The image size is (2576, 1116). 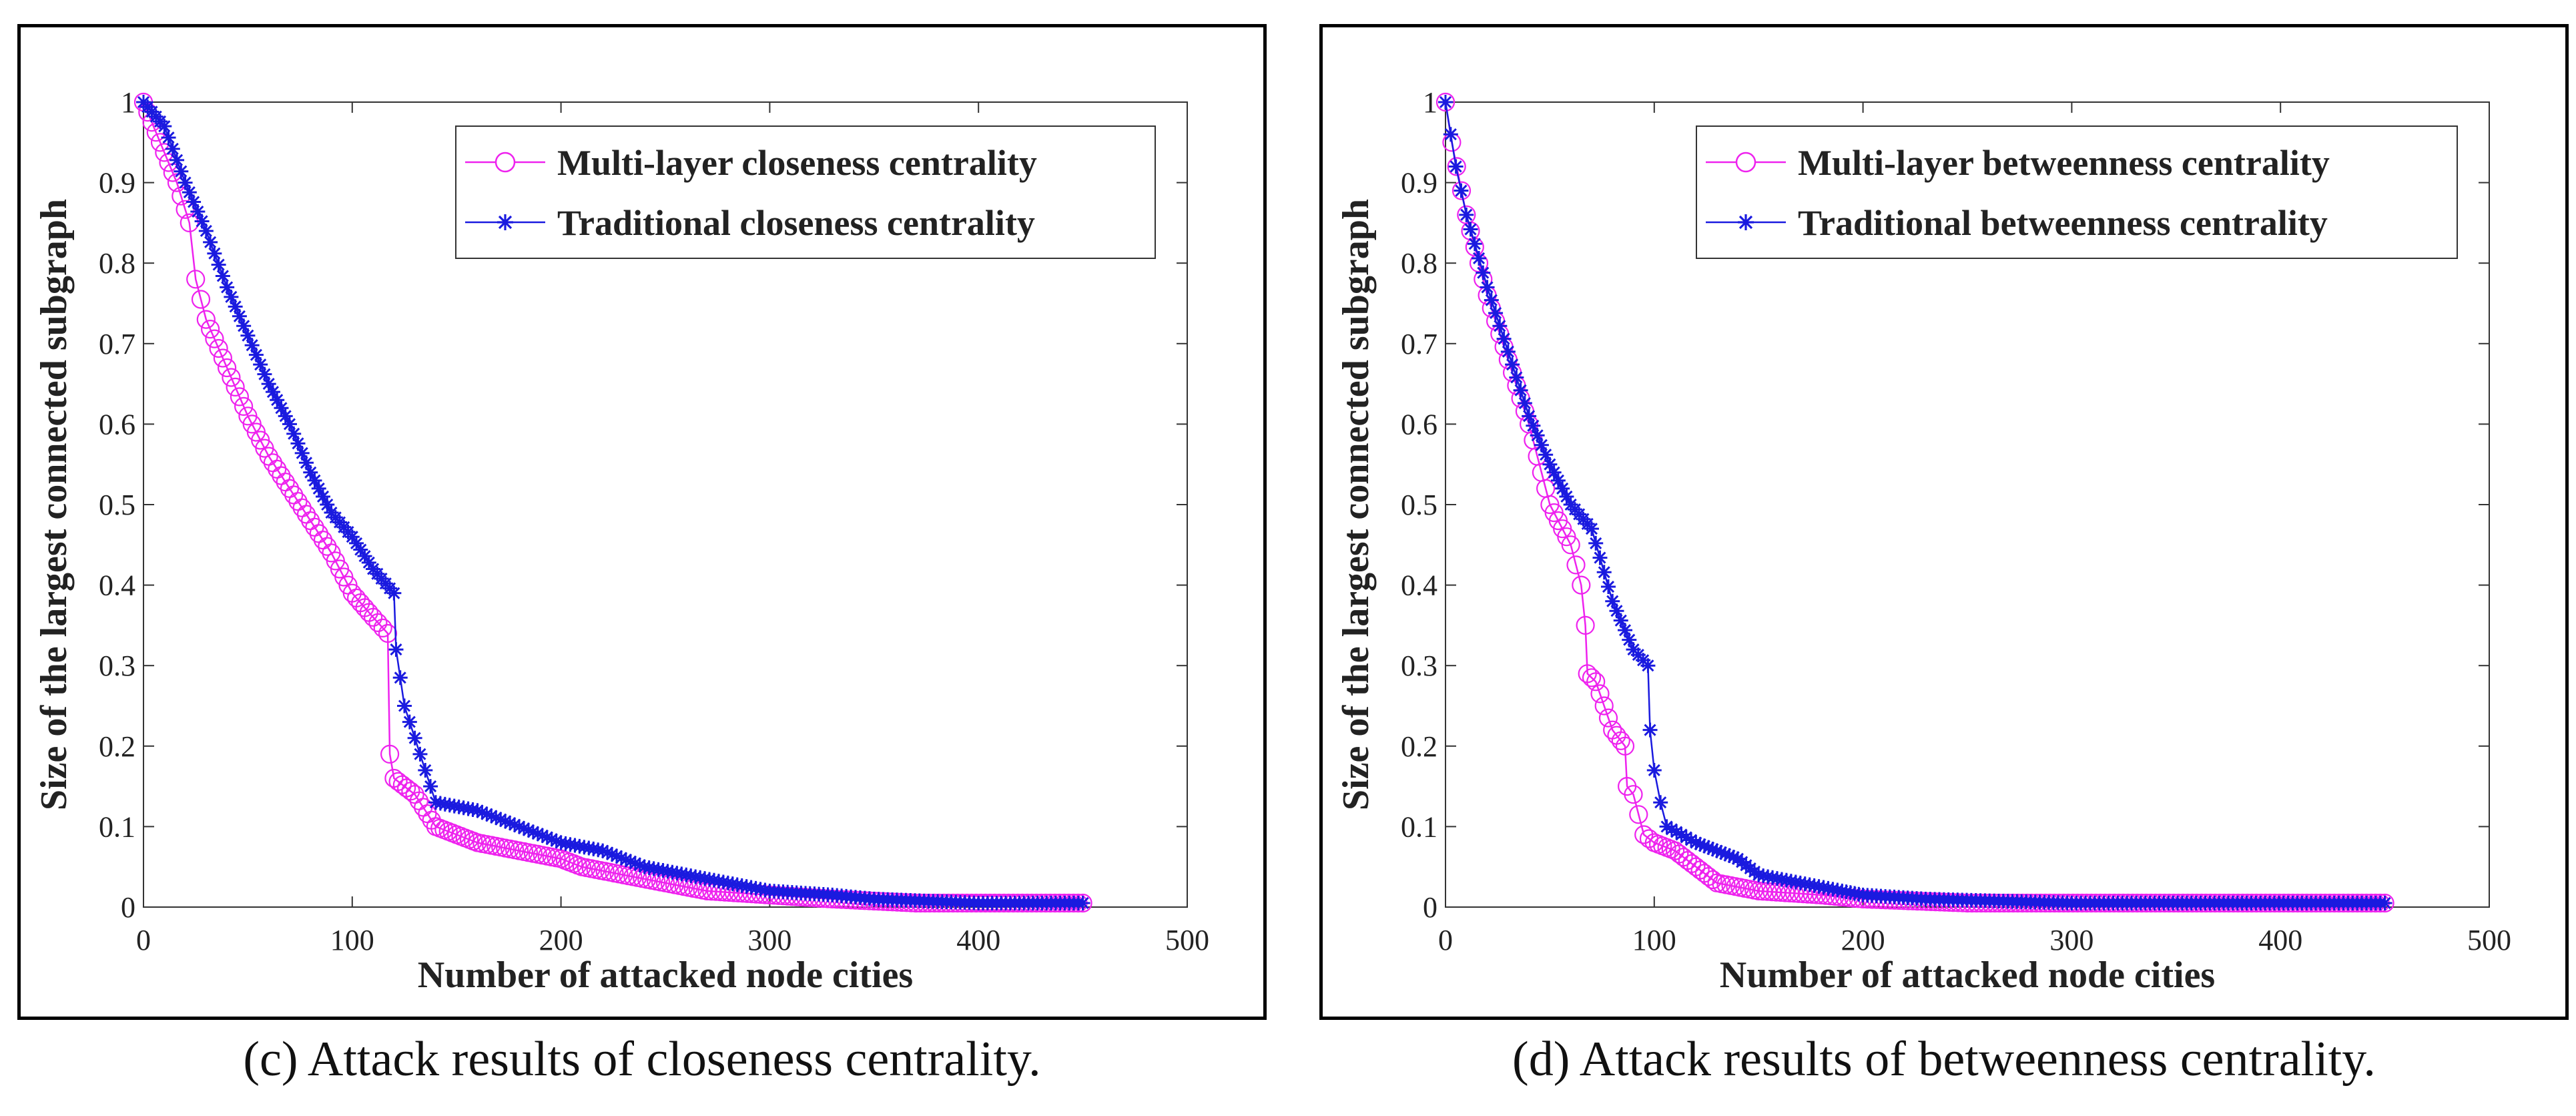 What do you see at coordinates (1356, 504) in the screenshot?
I see `y-axis-label: Size of the largest connected subgraph` at bounding box center [1356, 504].